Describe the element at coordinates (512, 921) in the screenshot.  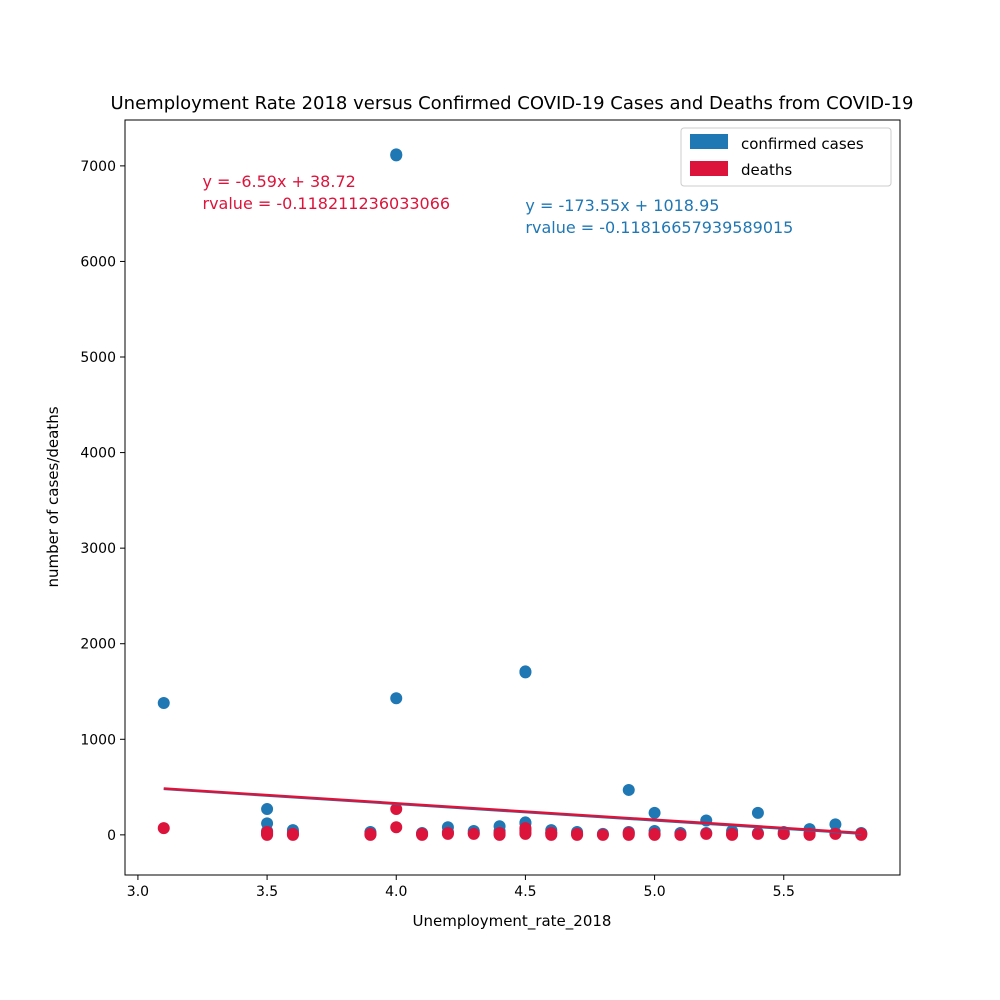
I see `x-axis-label: Unemployment_rate_2018` at that location.